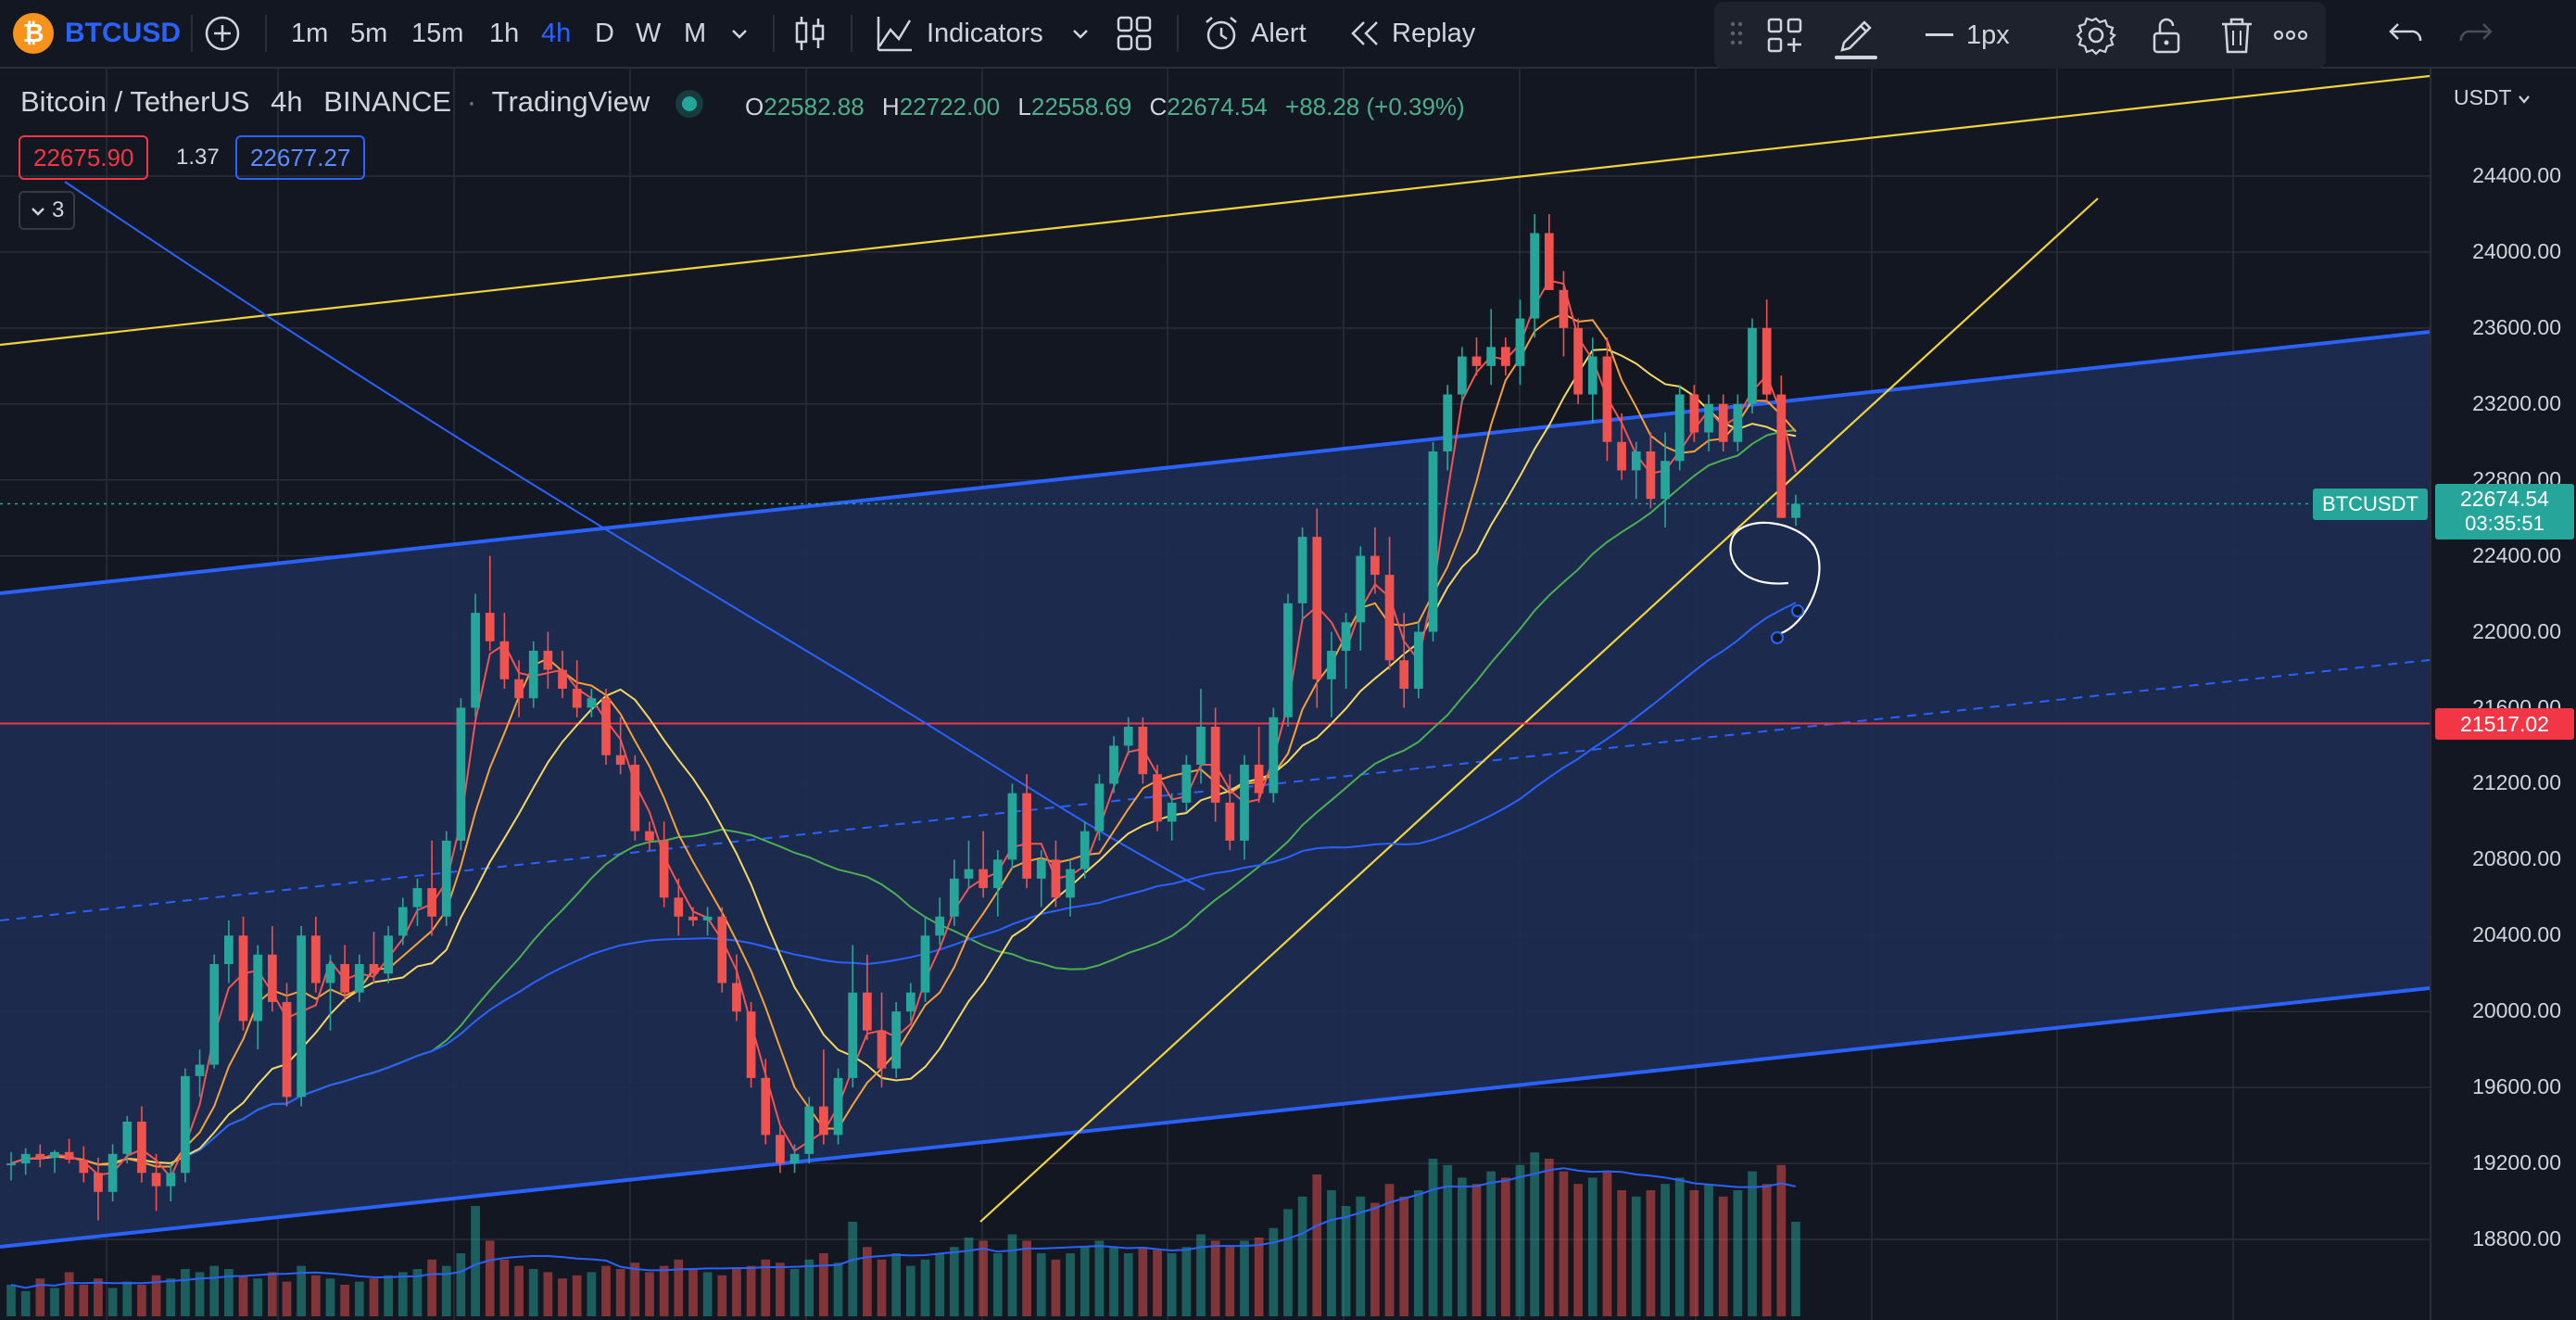 Image resolution: width=2576 pixels, height=1320 pixels. What do you see at coordinates (2370, 504) in the screenshot?
I see `symbol-price-tag: BTCUSDT` at bounding box center [2370, 504].